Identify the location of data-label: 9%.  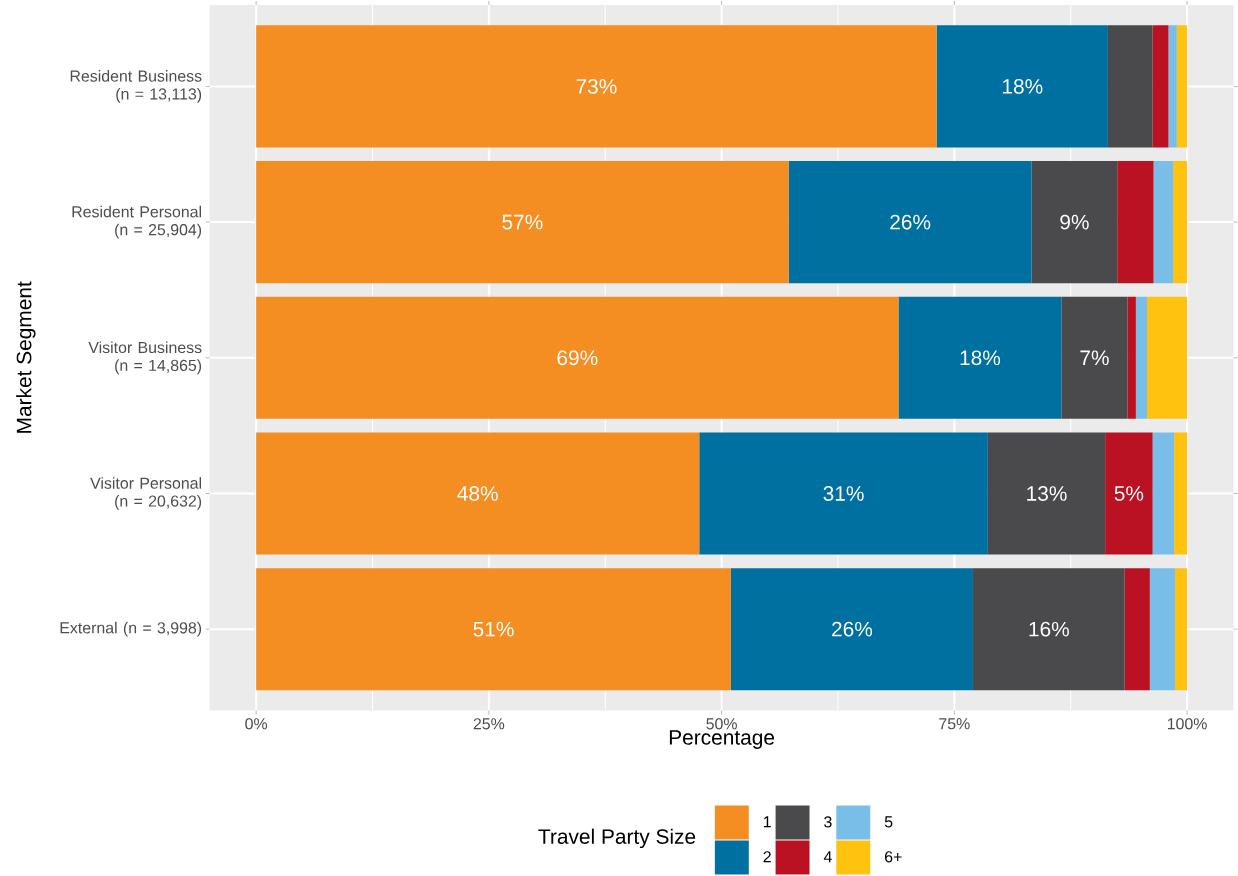
(1074, 222).